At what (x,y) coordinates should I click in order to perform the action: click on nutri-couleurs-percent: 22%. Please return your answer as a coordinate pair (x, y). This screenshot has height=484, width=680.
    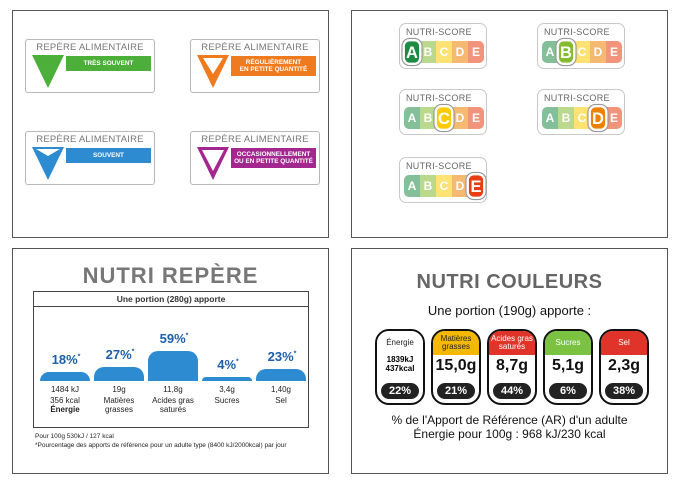
    Looking at the image, I should click on (400, 391).